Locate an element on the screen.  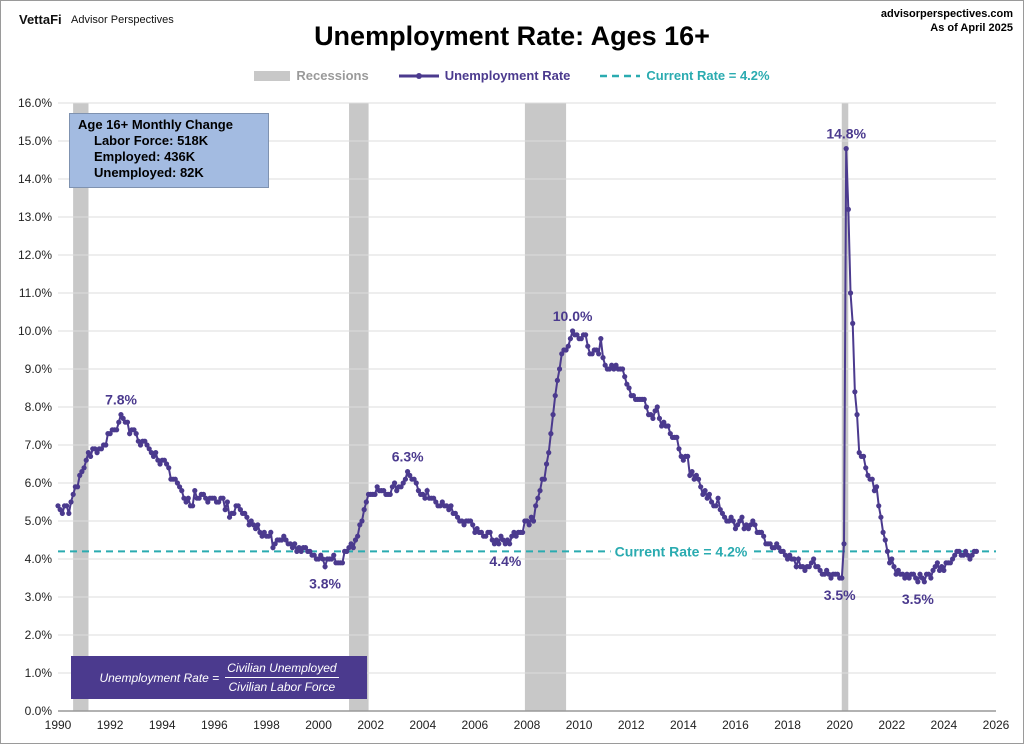
formula-fraction: Civilian Unemployed Civilian Labor Force is located at coordinates (282, 677).